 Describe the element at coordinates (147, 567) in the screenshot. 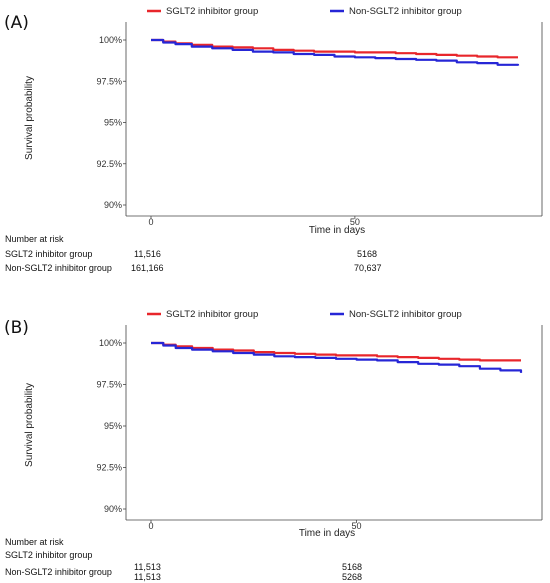

I see `risk-value-sglt2-day0: 11,513` at that location.